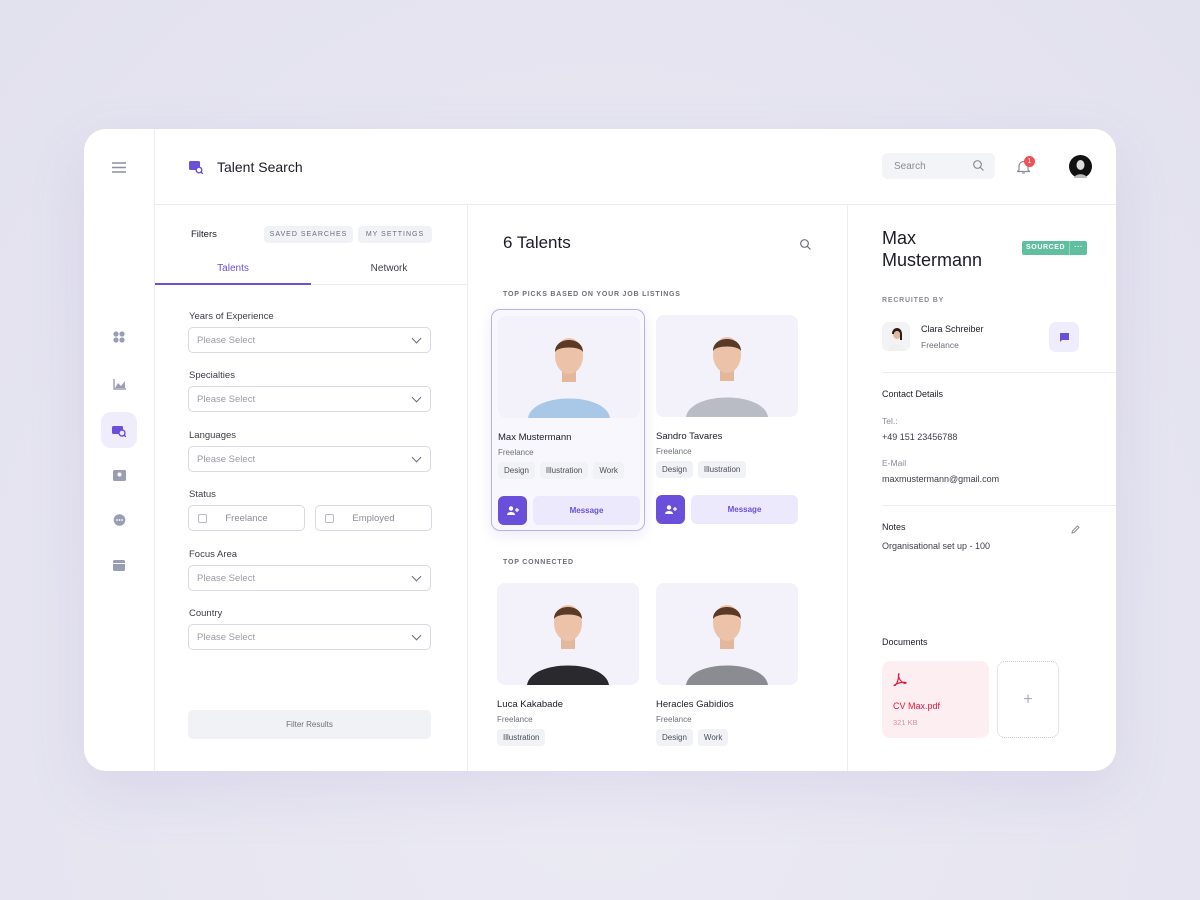  I want to click on specialties-select: Please Select, so click(309, 399).